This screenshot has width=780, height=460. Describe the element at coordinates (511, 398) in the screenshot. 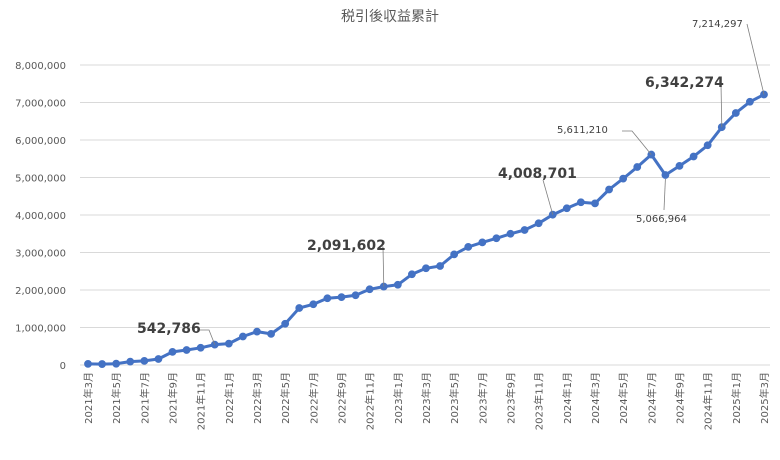

I see `x-tick-label: 2023年9月` at that location.